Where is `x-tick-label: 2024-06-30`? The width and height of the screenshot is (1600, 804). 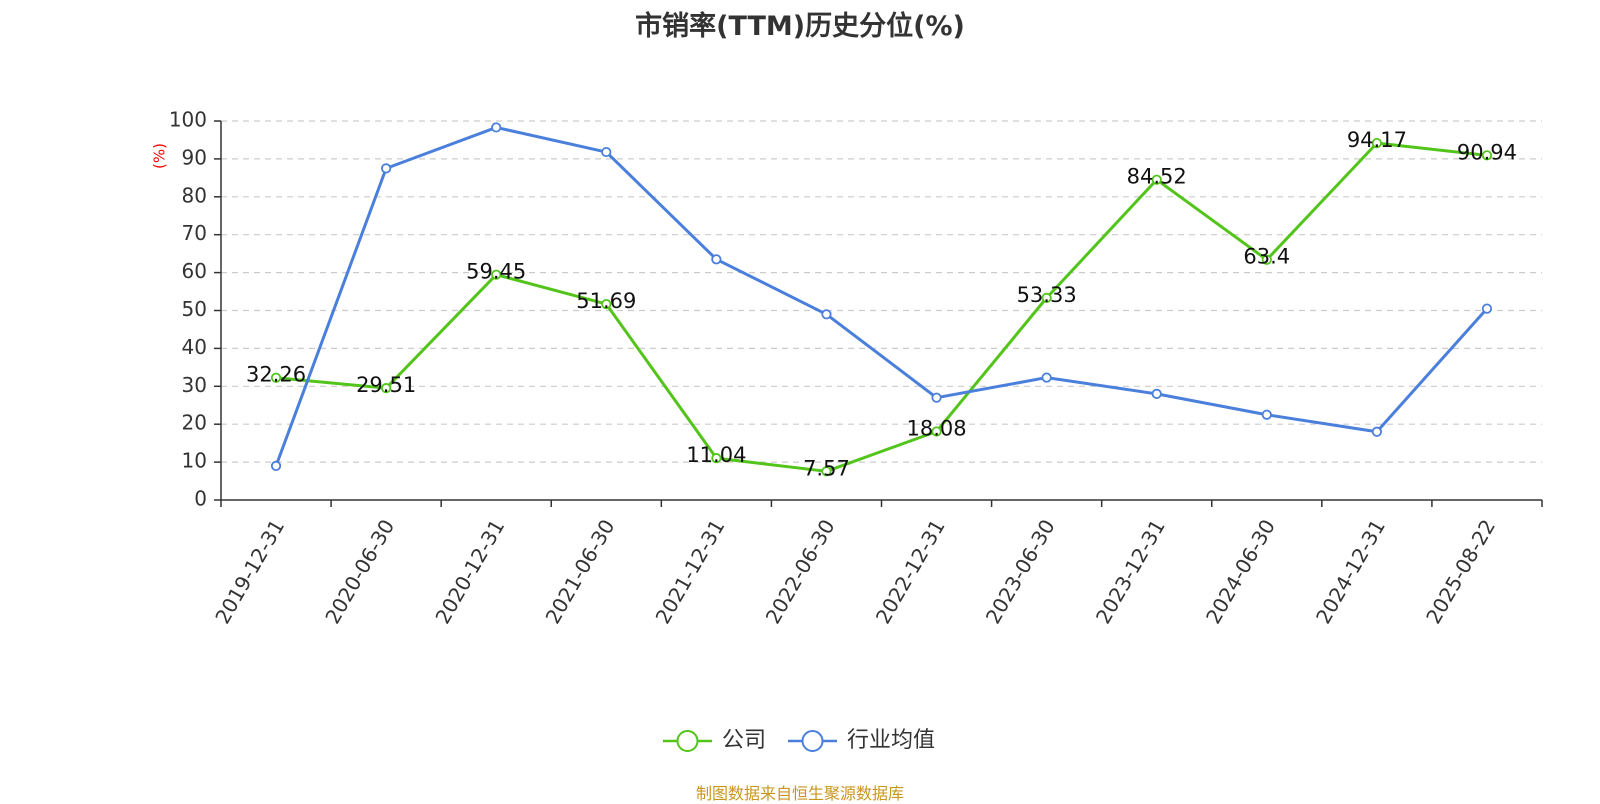
x-tick-label: 2024-06-30 is located at coordinates (1240, 571).